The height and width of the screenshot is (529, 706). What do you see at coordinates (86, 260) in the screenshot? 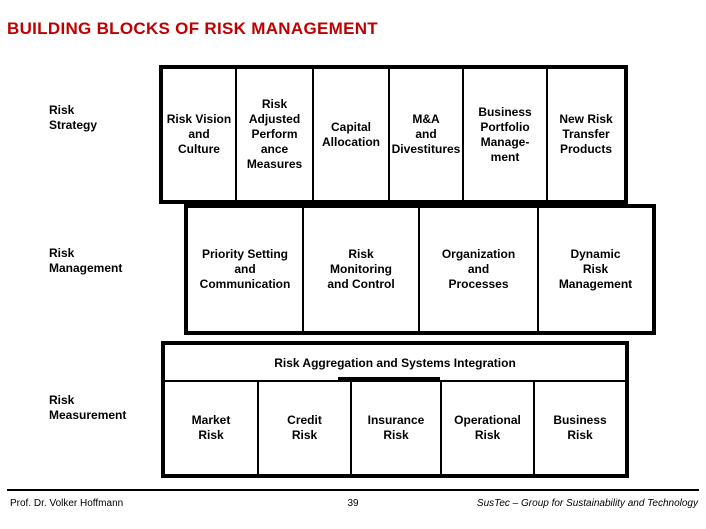
I see `row-label-risk-management: Risk Management` at bounding box center [86, 260].